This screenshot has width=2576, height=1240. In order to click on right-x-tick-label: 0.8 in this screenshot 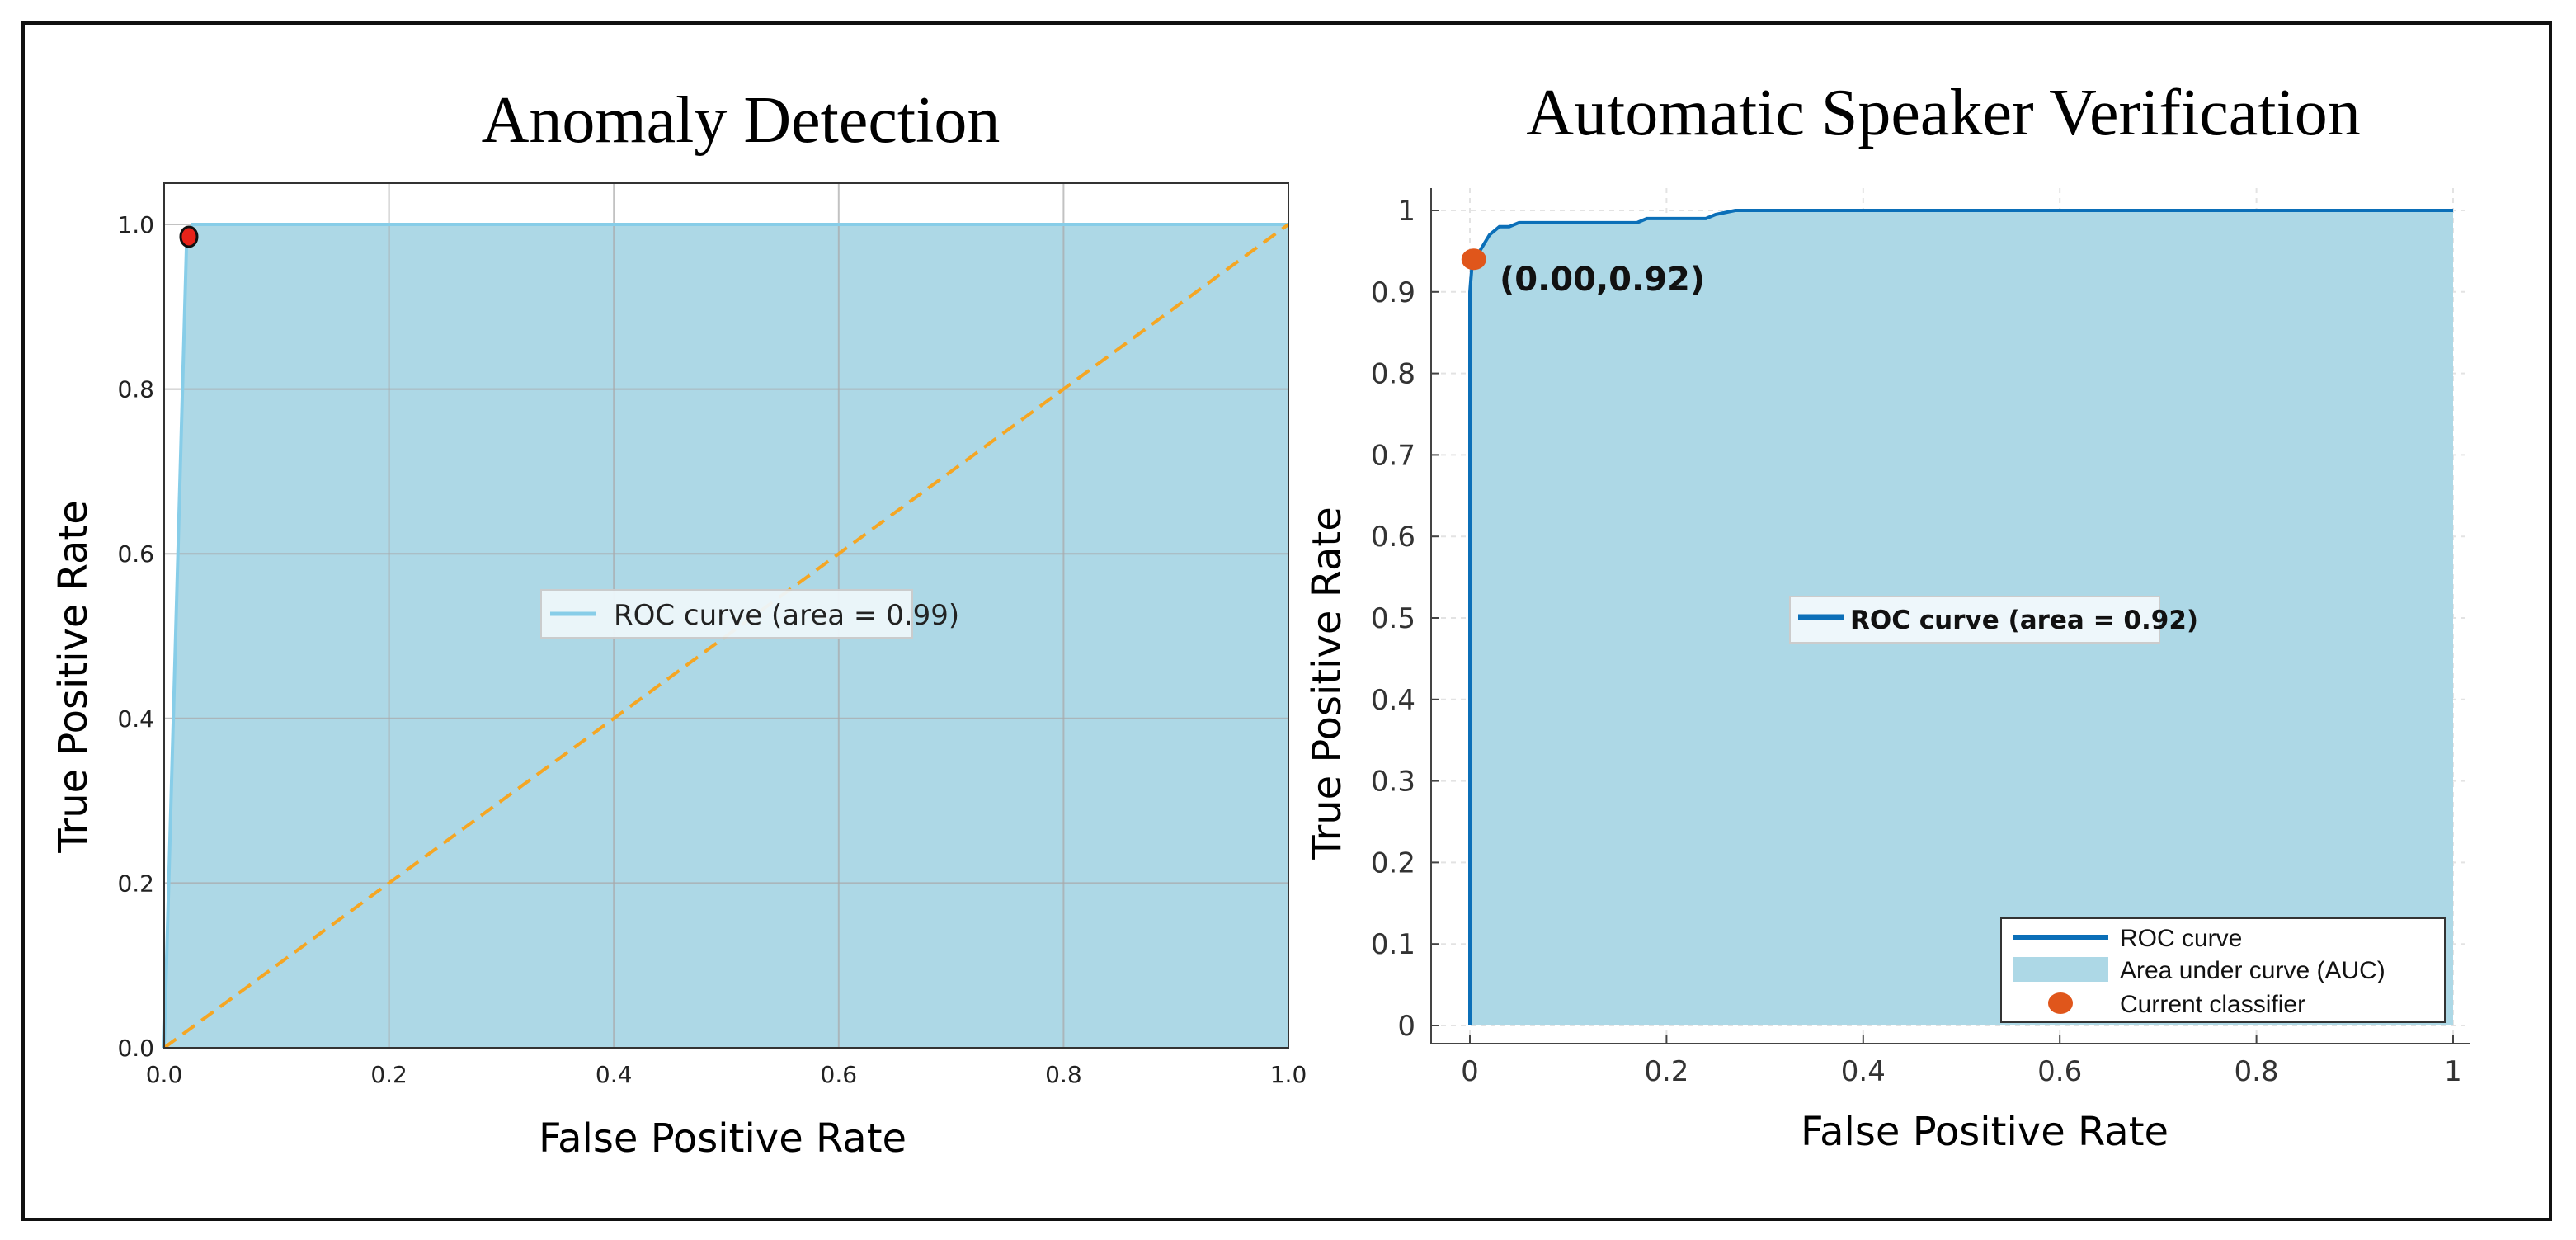, I will do `click(2257, 1072)`.